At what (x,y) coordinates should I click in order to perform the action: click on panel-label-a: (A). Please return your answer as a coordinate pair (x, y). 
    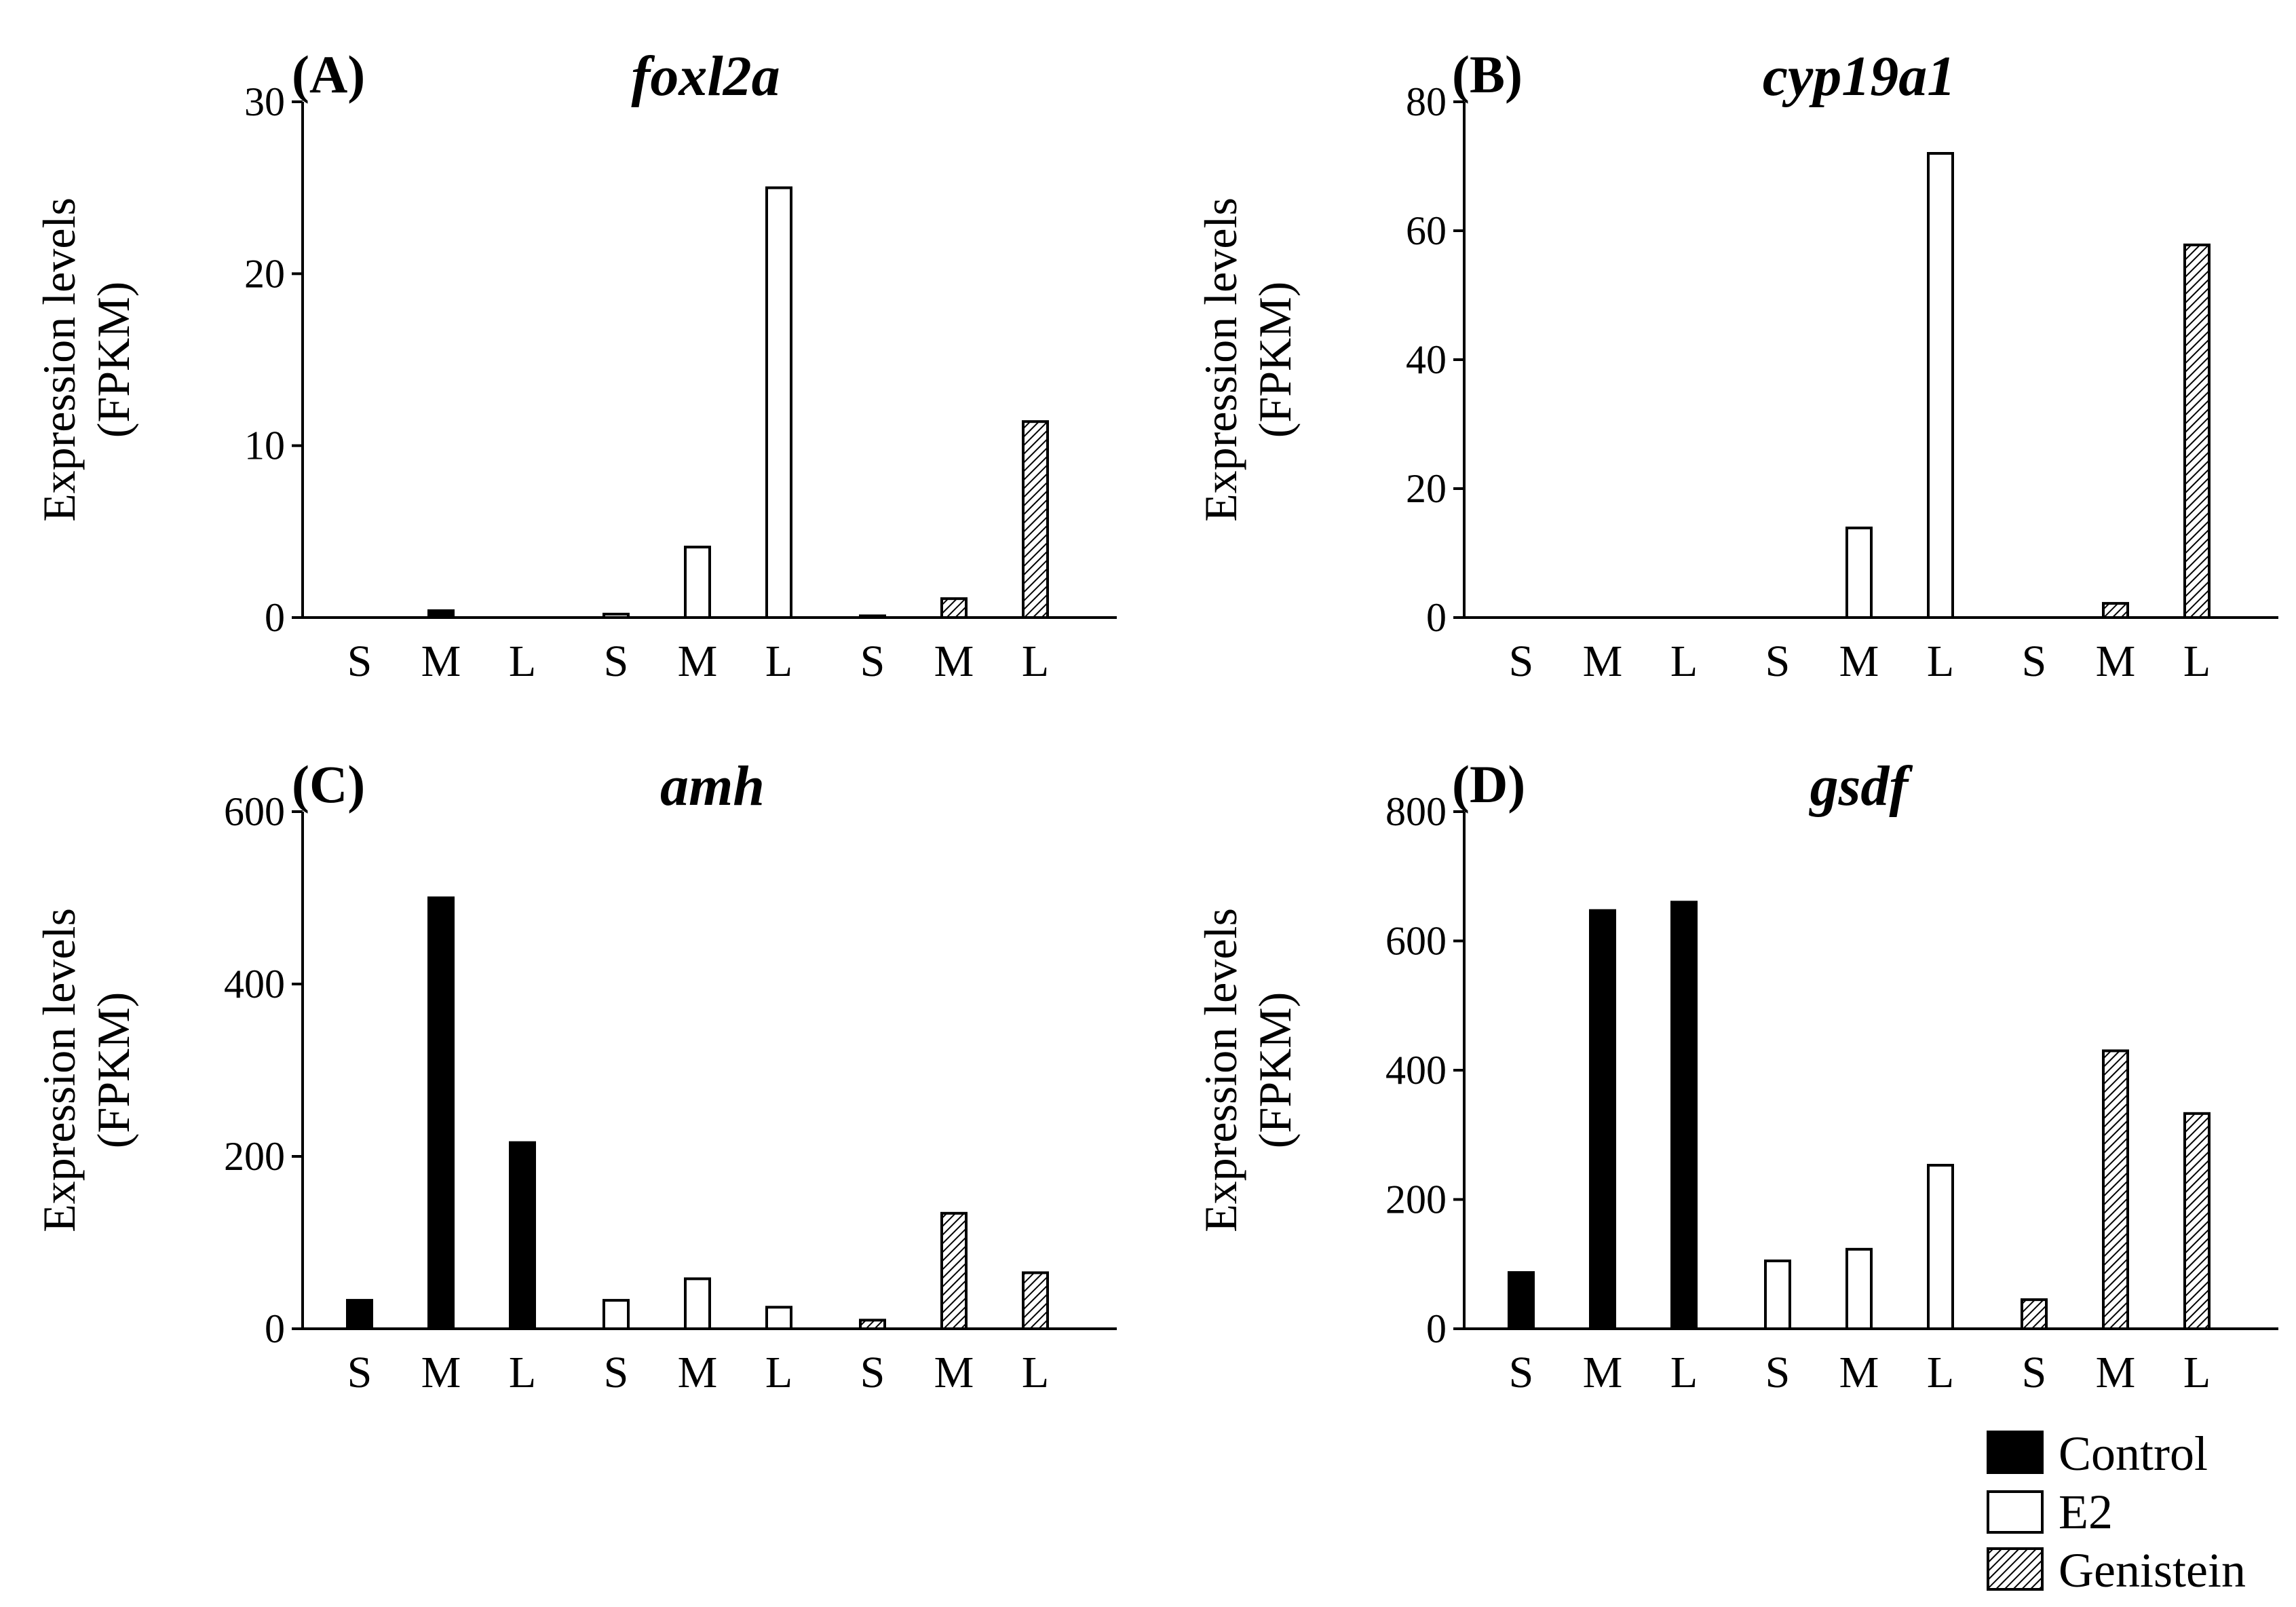
    Looking at the image, I should click on (328, 74).